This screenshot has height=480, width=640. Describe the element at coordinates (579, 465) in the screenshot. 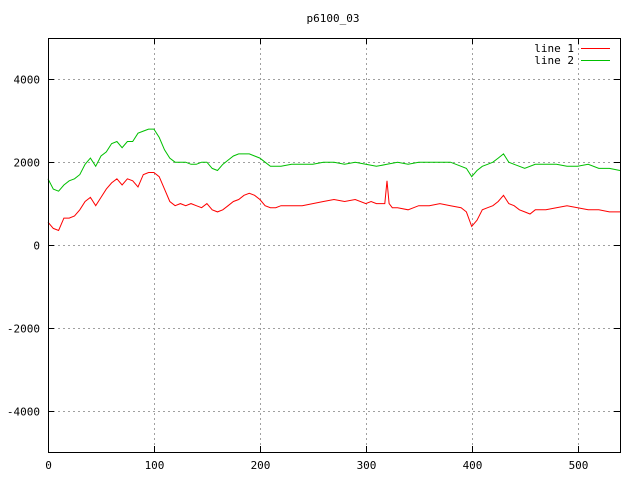

I see `x-tick-label: 500` at that location.